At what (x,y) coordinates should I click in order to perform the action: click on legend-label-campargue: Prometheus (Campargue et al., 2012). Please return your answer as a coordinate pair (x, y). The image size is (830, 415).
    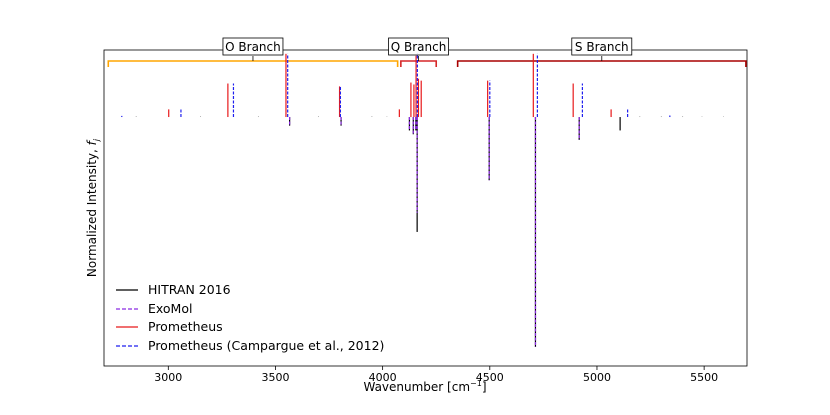
    Looking at the image, I should click on (266, 345).